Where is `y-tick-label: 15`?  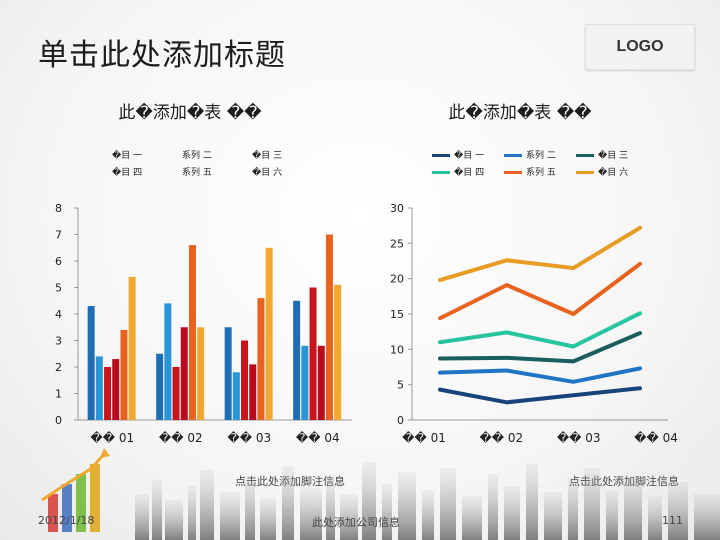 y-tick-label: 15 is located at coordinates (397, 314).